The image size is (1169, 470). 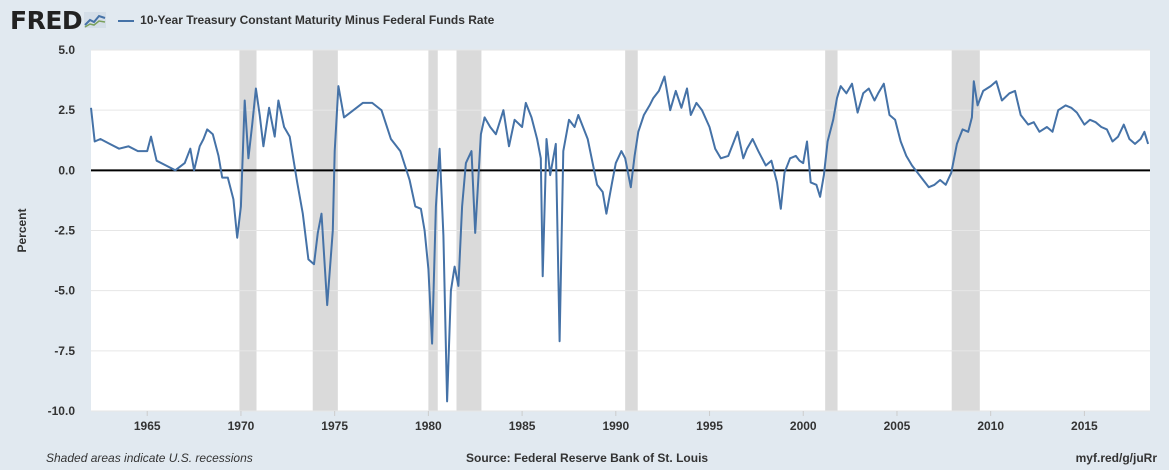 I want to click on y-tick-label: -10.0, so click(x=62, y=411).